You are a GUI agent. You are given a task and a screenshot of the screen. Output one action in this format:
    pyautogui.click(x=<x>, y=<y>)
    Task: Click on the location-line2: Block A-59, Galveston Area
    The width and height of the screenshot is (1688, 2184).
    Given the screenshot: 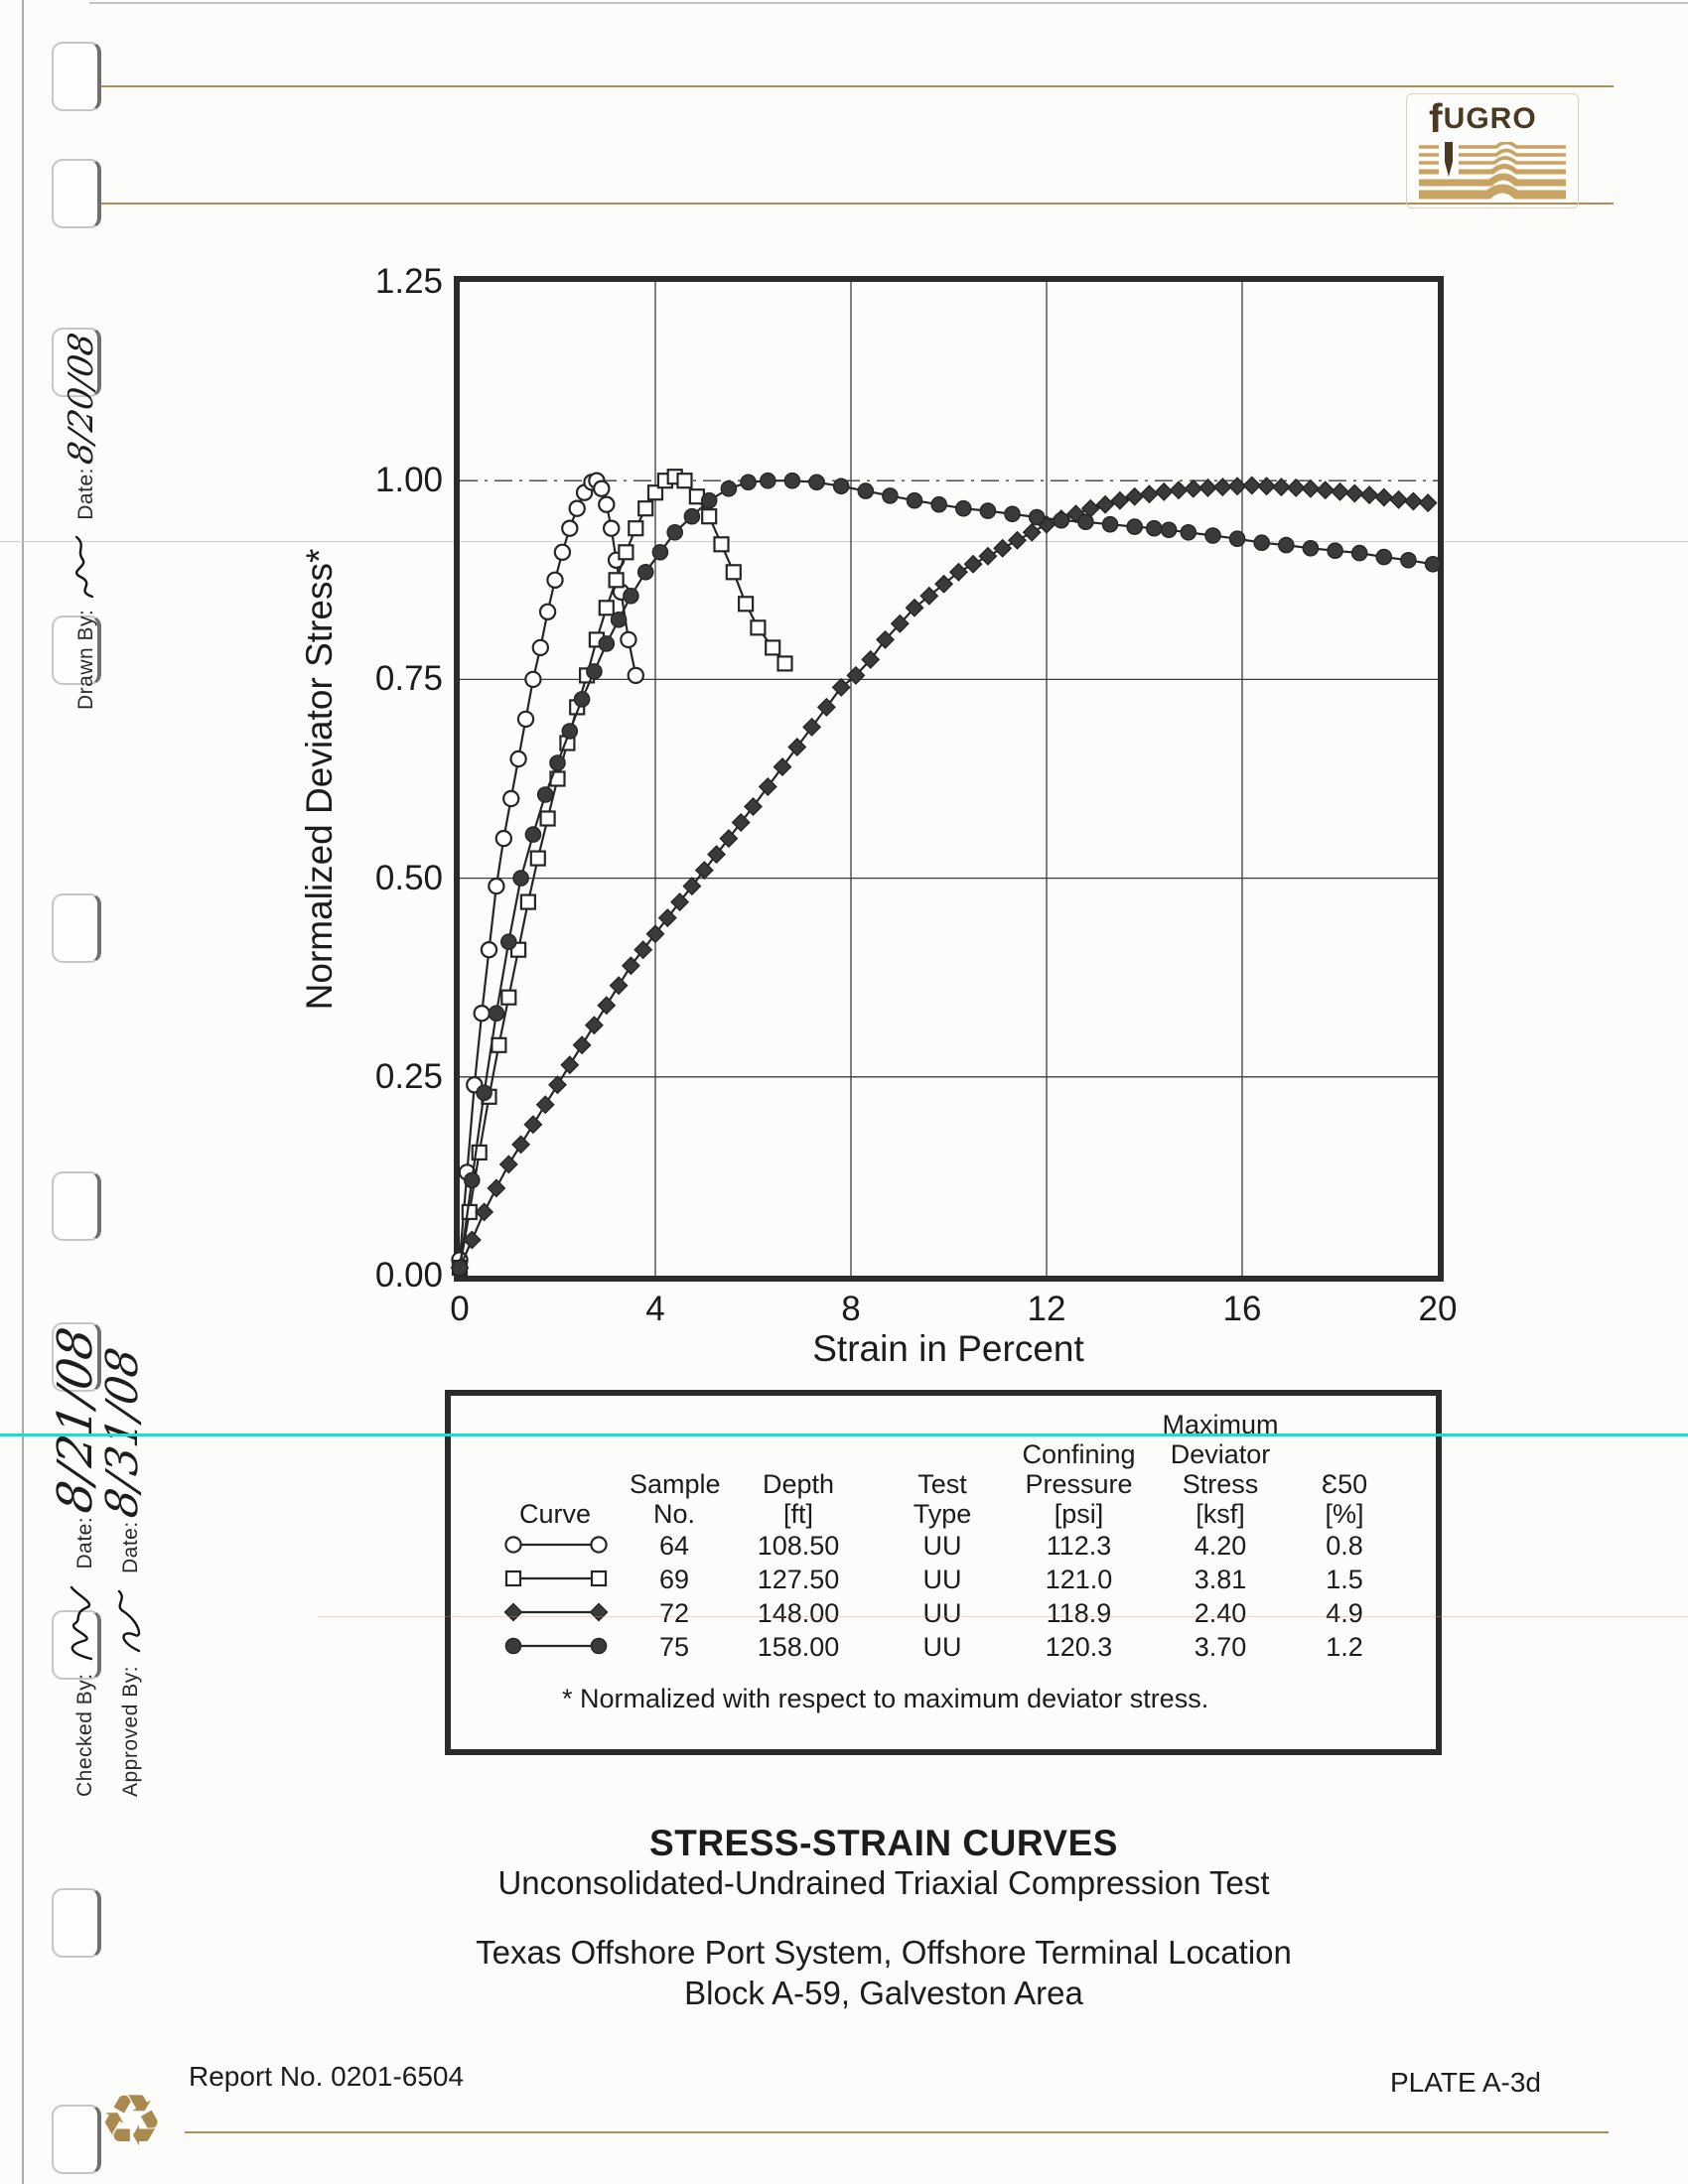 What is the action you would take?
    pyautogui.click(x=883, y=1993)
    